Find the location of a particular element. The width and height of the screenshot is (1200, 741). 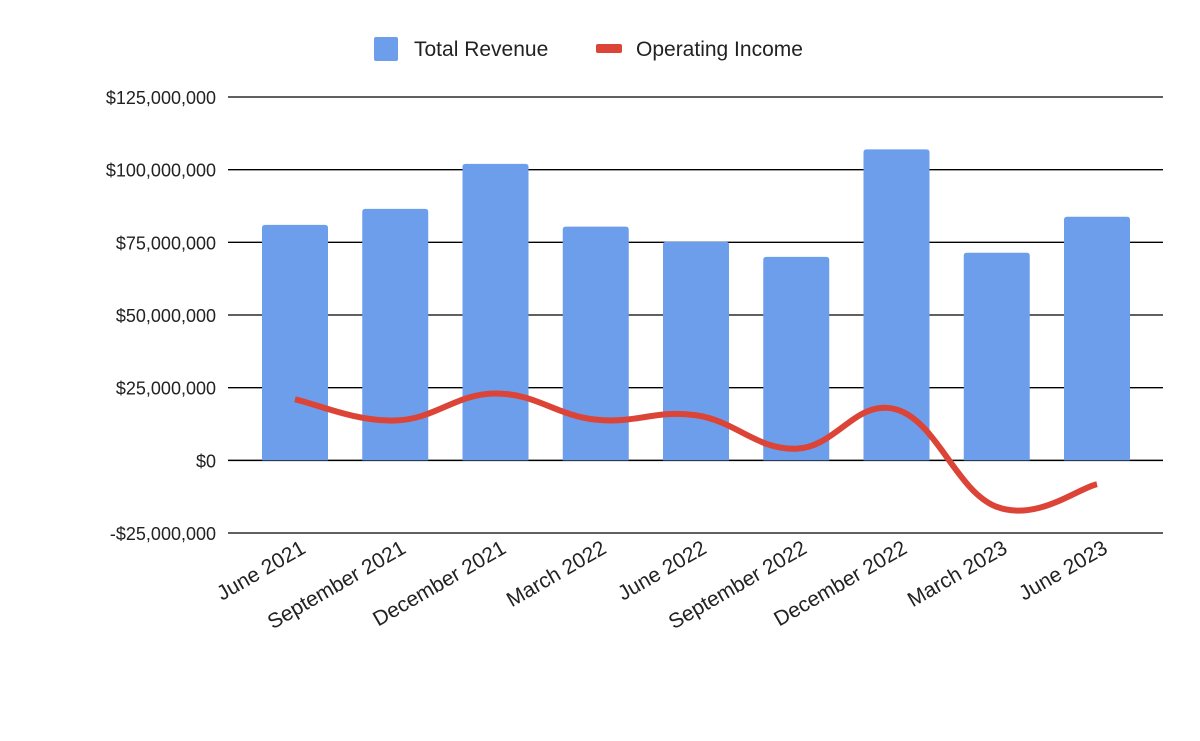

y-tick-label: -$25,000,000 is located at coordinates (163, 534).